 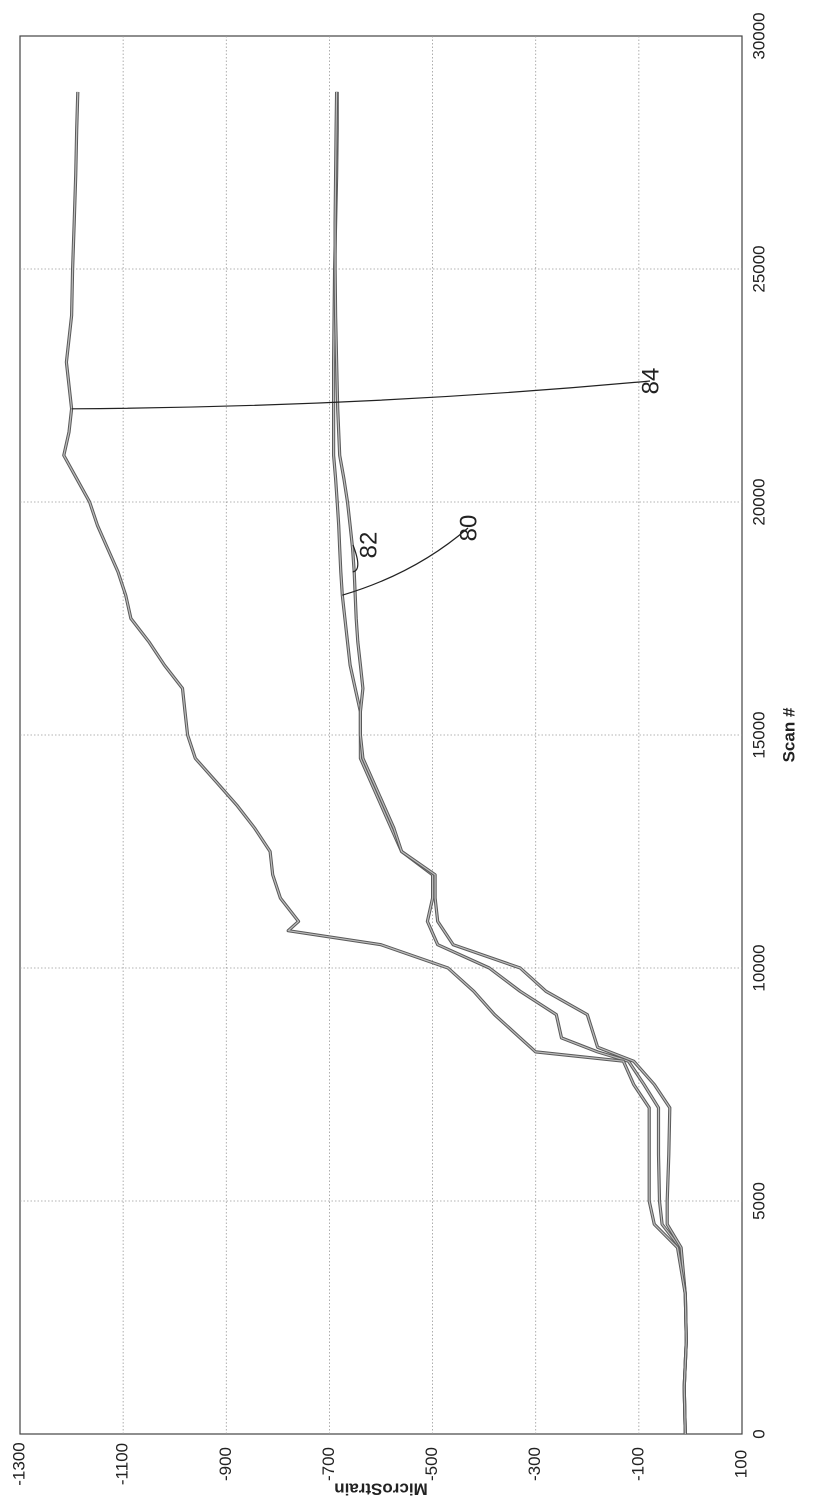 I want to click on x-tick-label: 0, so click(x=758, y=1433).